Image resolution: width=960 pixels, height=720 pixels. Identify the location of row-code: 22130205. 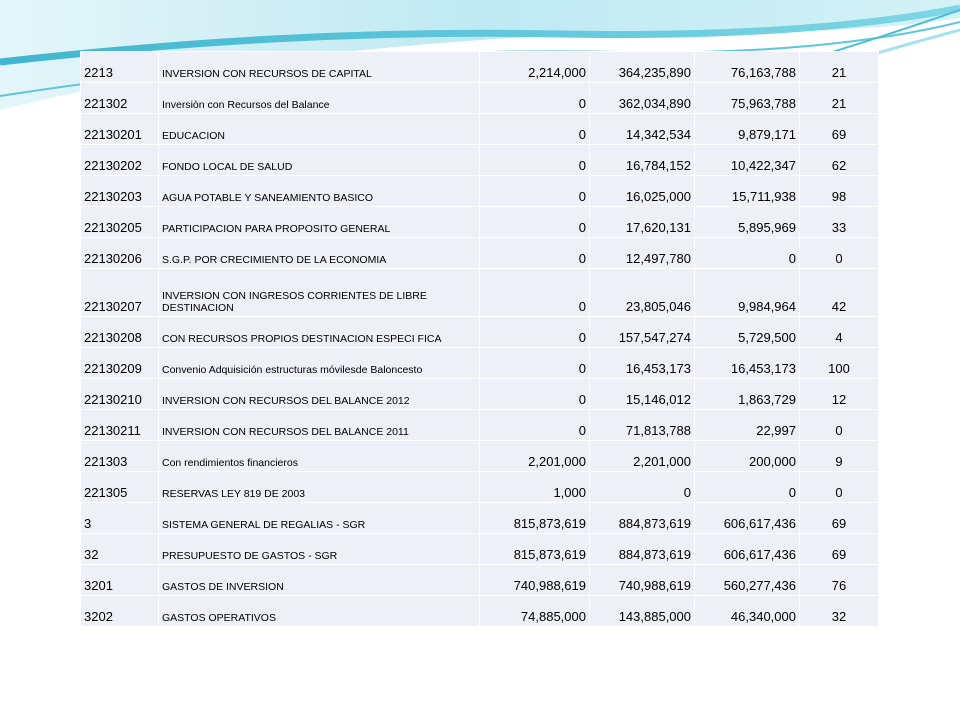
(119, 222).